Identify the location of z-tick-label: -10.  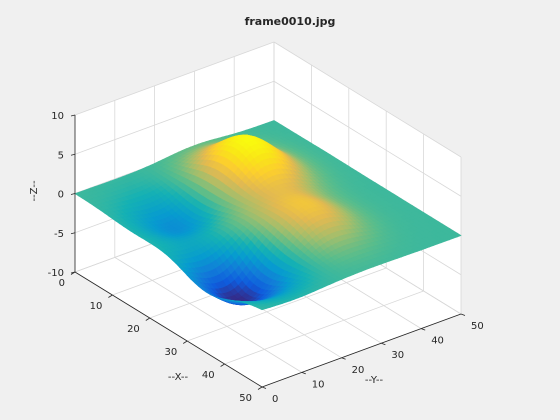
(56, 273).